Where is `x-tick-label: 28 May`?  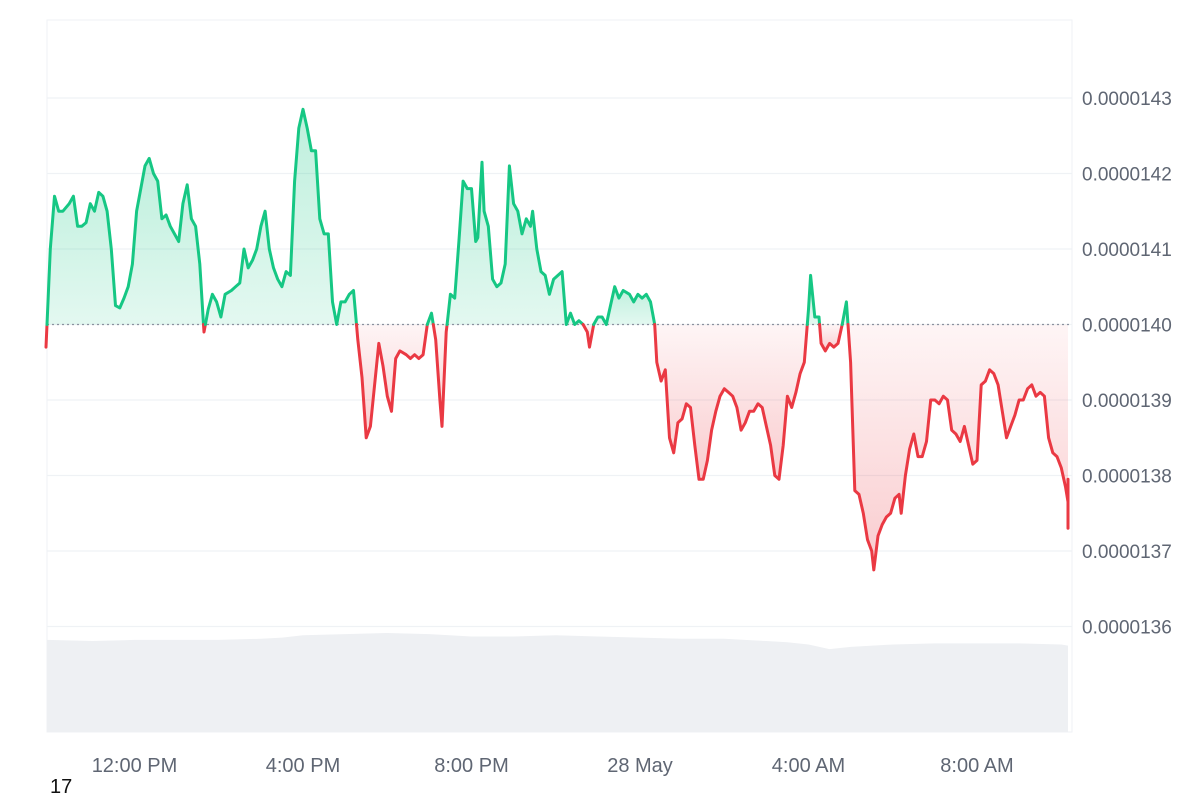
x-tick-label: 28 May is located at coordinates (640, 766).